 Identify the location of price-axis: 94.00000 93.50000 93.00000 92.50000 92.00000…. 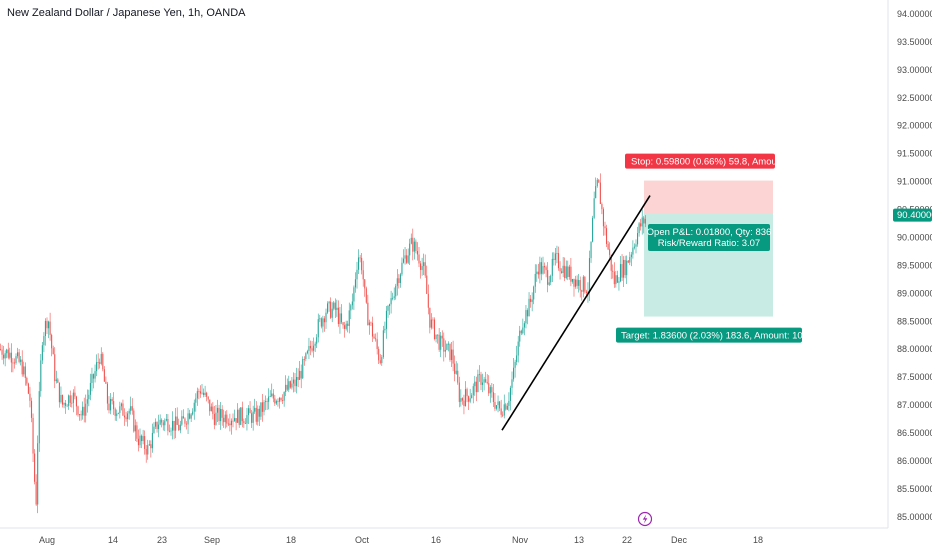
(914, 265).